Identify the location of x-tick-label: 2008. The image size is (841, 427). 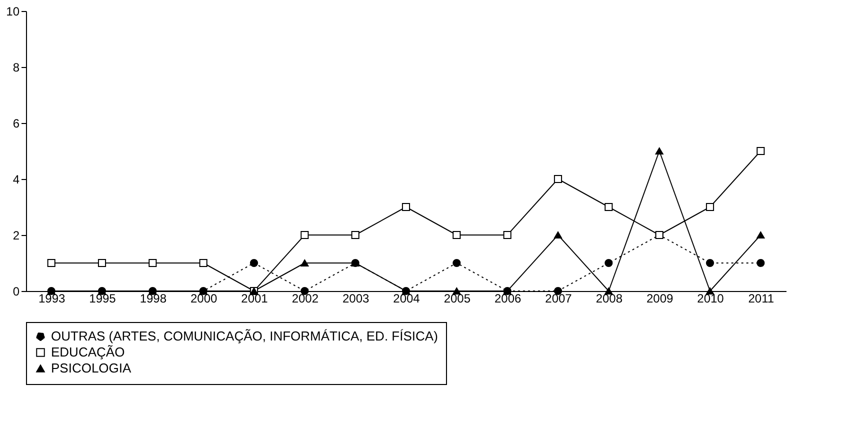
(609, 299).